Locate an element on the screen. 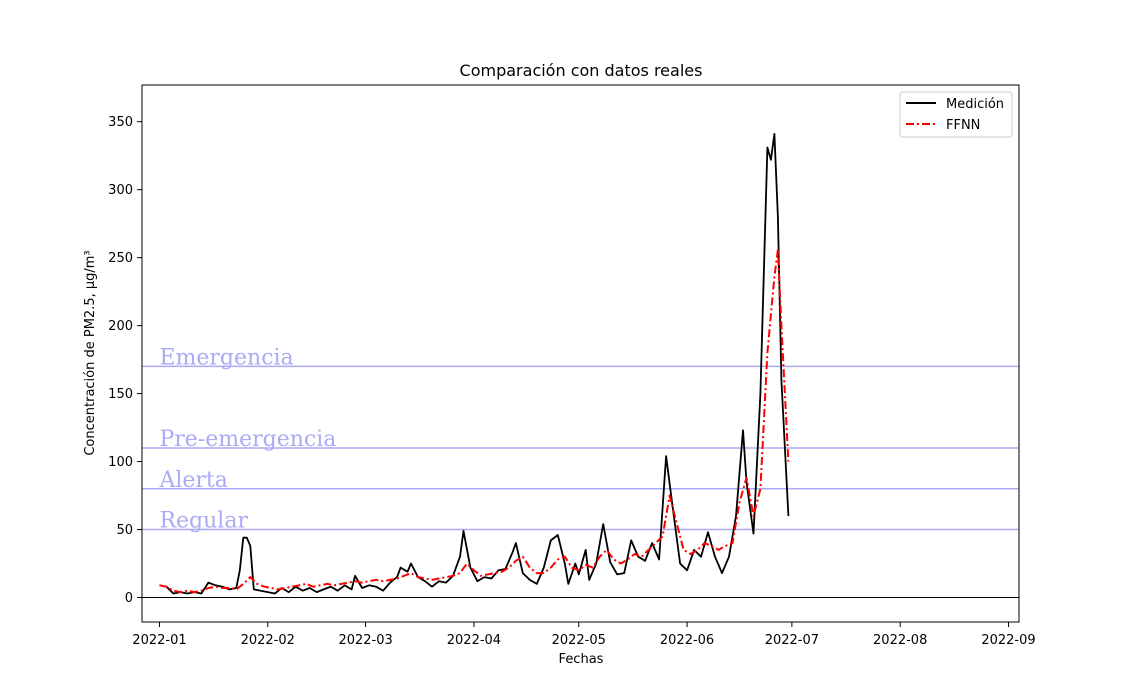  threshold-label-emergencia: Emergencia is located at coordinates (226, 357).